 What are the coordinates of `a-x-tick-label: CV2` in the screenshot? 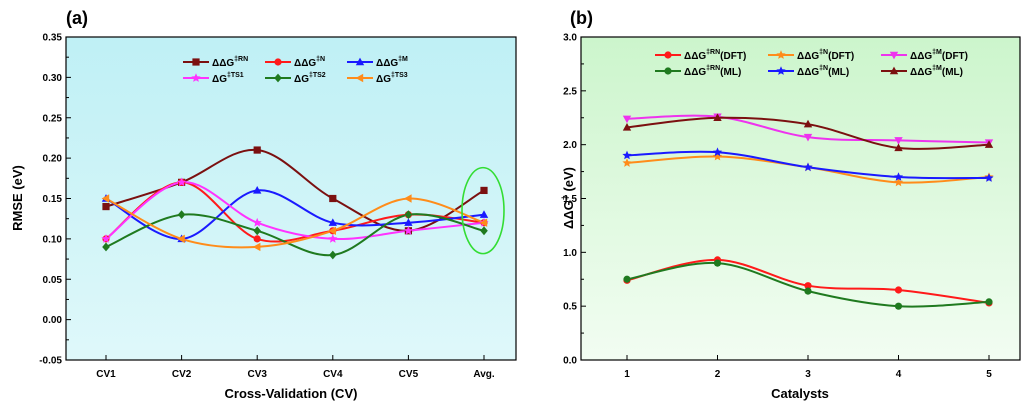 It's located at (182, 374).